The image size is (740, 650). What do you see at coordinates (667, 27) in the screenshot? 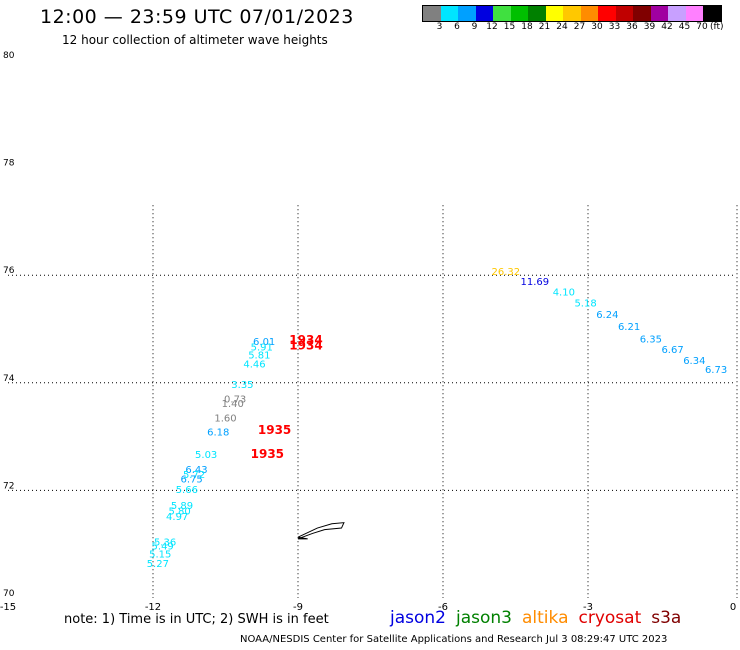
I see `scale-label: 42` at bounding box center [667, 27].